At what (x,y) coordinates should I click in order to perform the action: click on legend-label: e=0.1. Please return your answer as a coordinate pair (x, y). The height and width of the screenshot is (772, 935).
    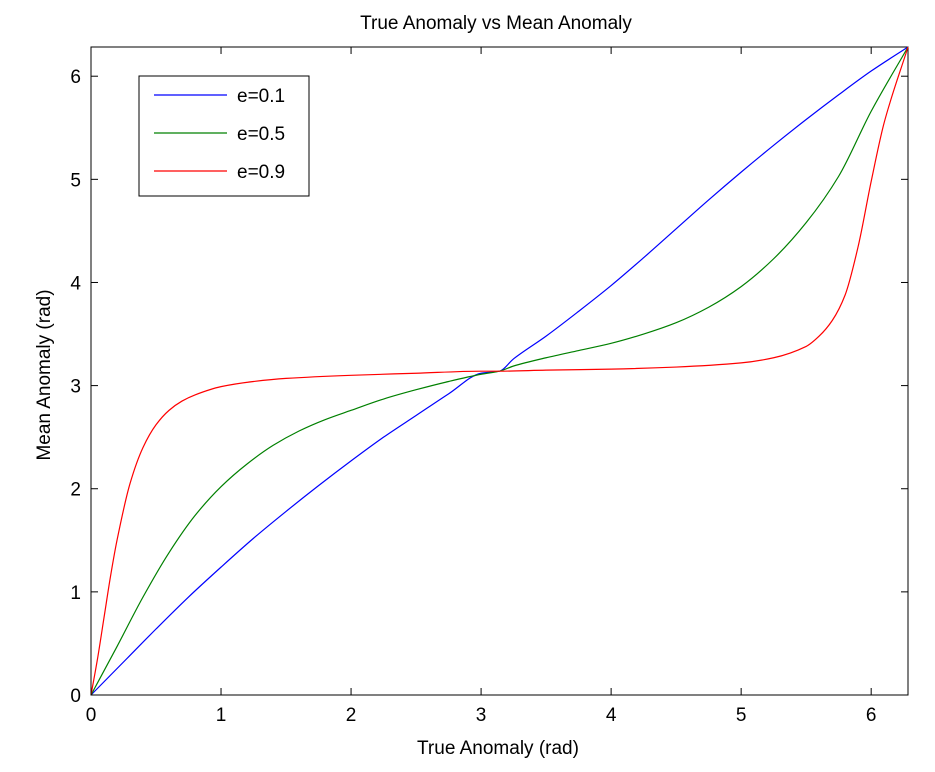
    Looking at the image, I should click on (261, 96).